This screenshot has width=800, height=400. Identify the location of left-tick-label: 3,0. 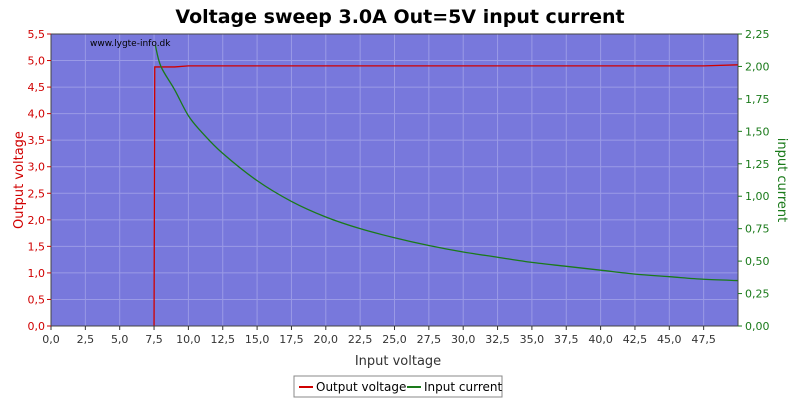
(37, 167).